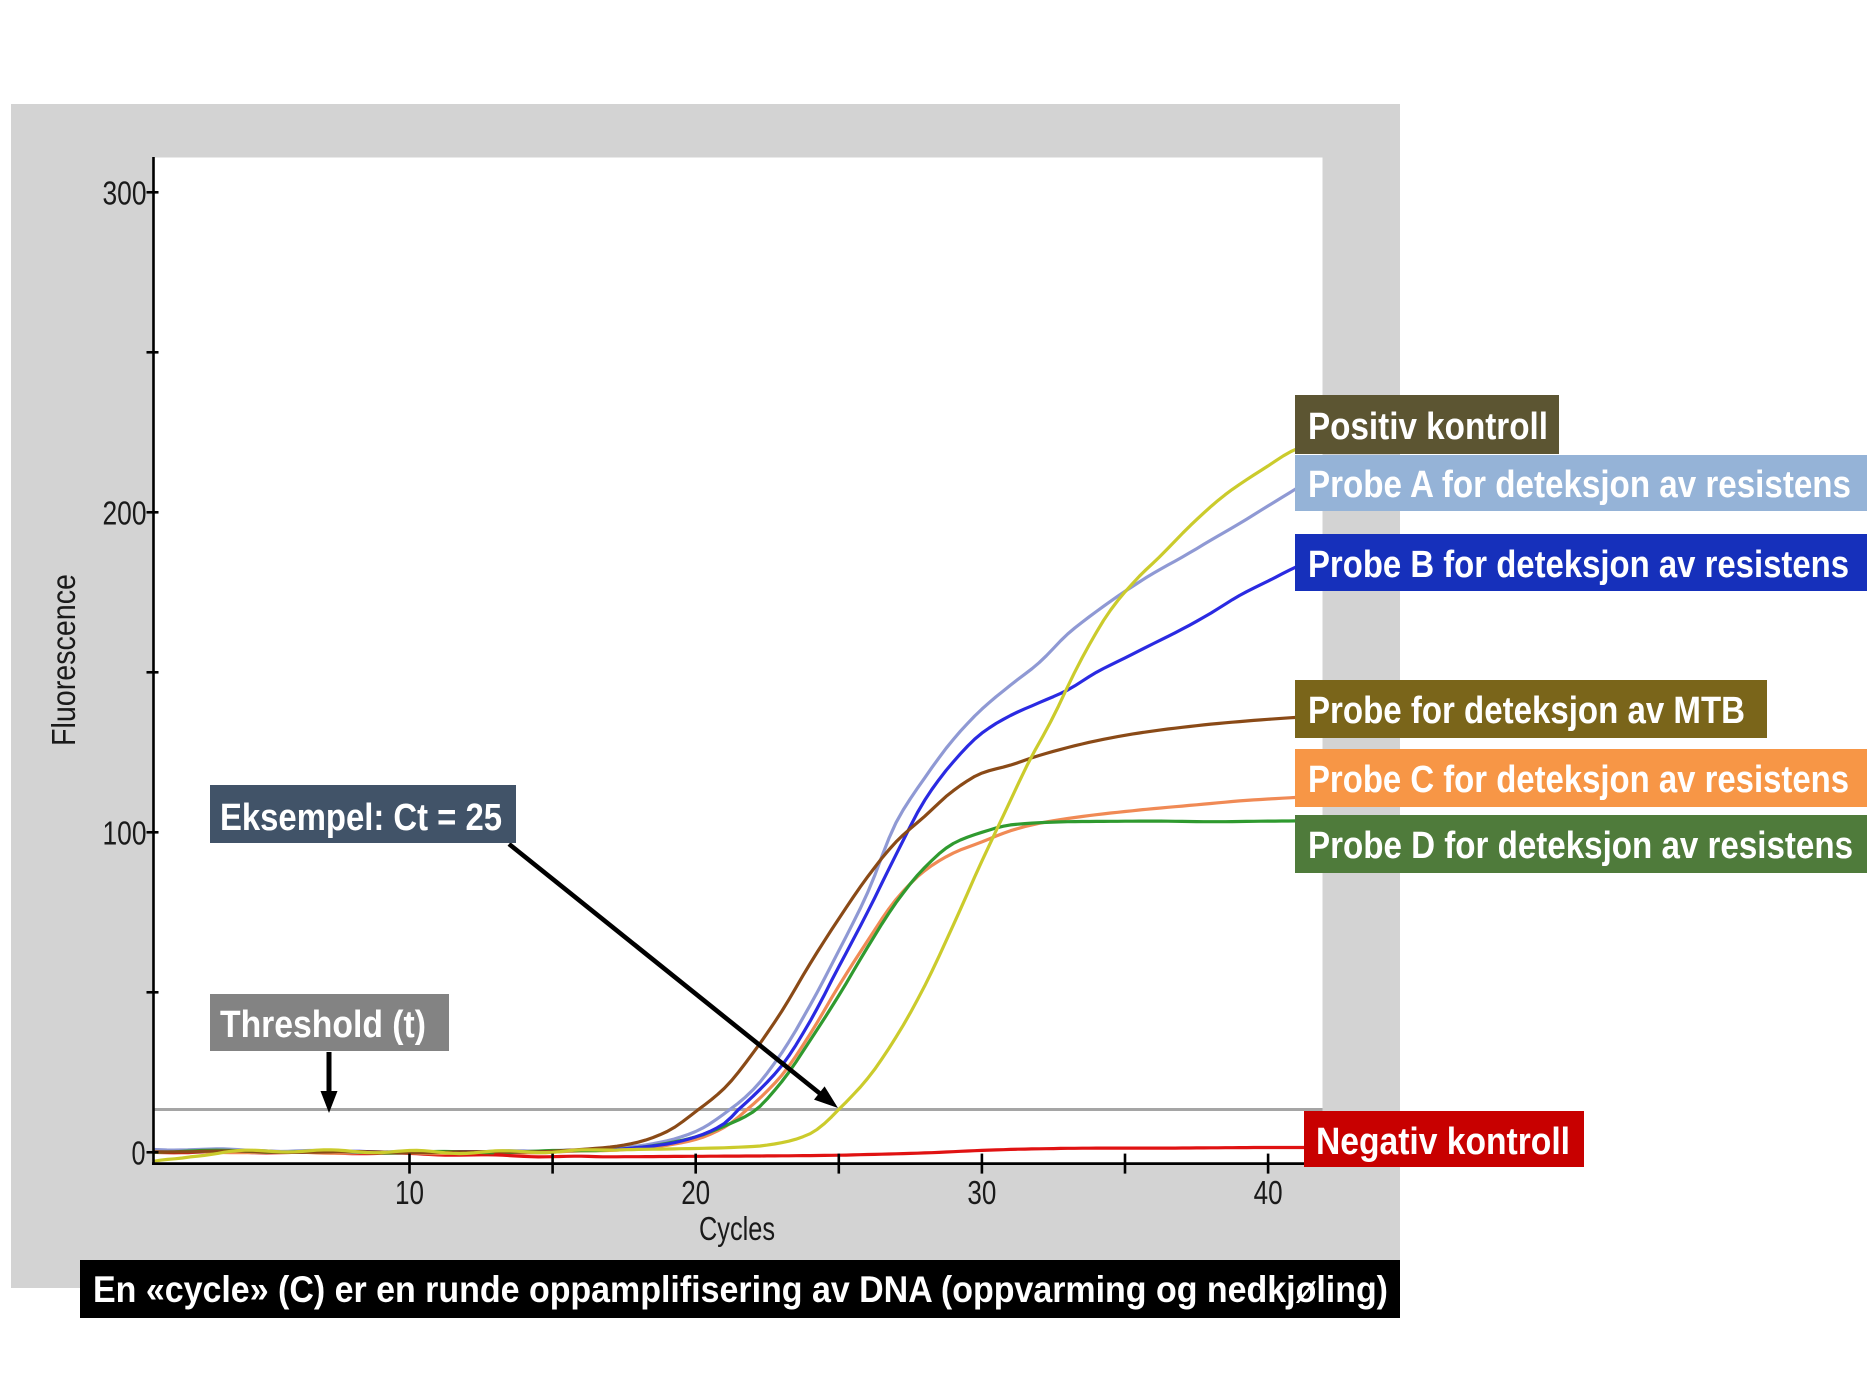 This screenshot has height=1400, width=1867. I want to click on svg-text:Probe D for deteksjon av resis: Probe D for deteksjon av resistens, so click(1580, 846).